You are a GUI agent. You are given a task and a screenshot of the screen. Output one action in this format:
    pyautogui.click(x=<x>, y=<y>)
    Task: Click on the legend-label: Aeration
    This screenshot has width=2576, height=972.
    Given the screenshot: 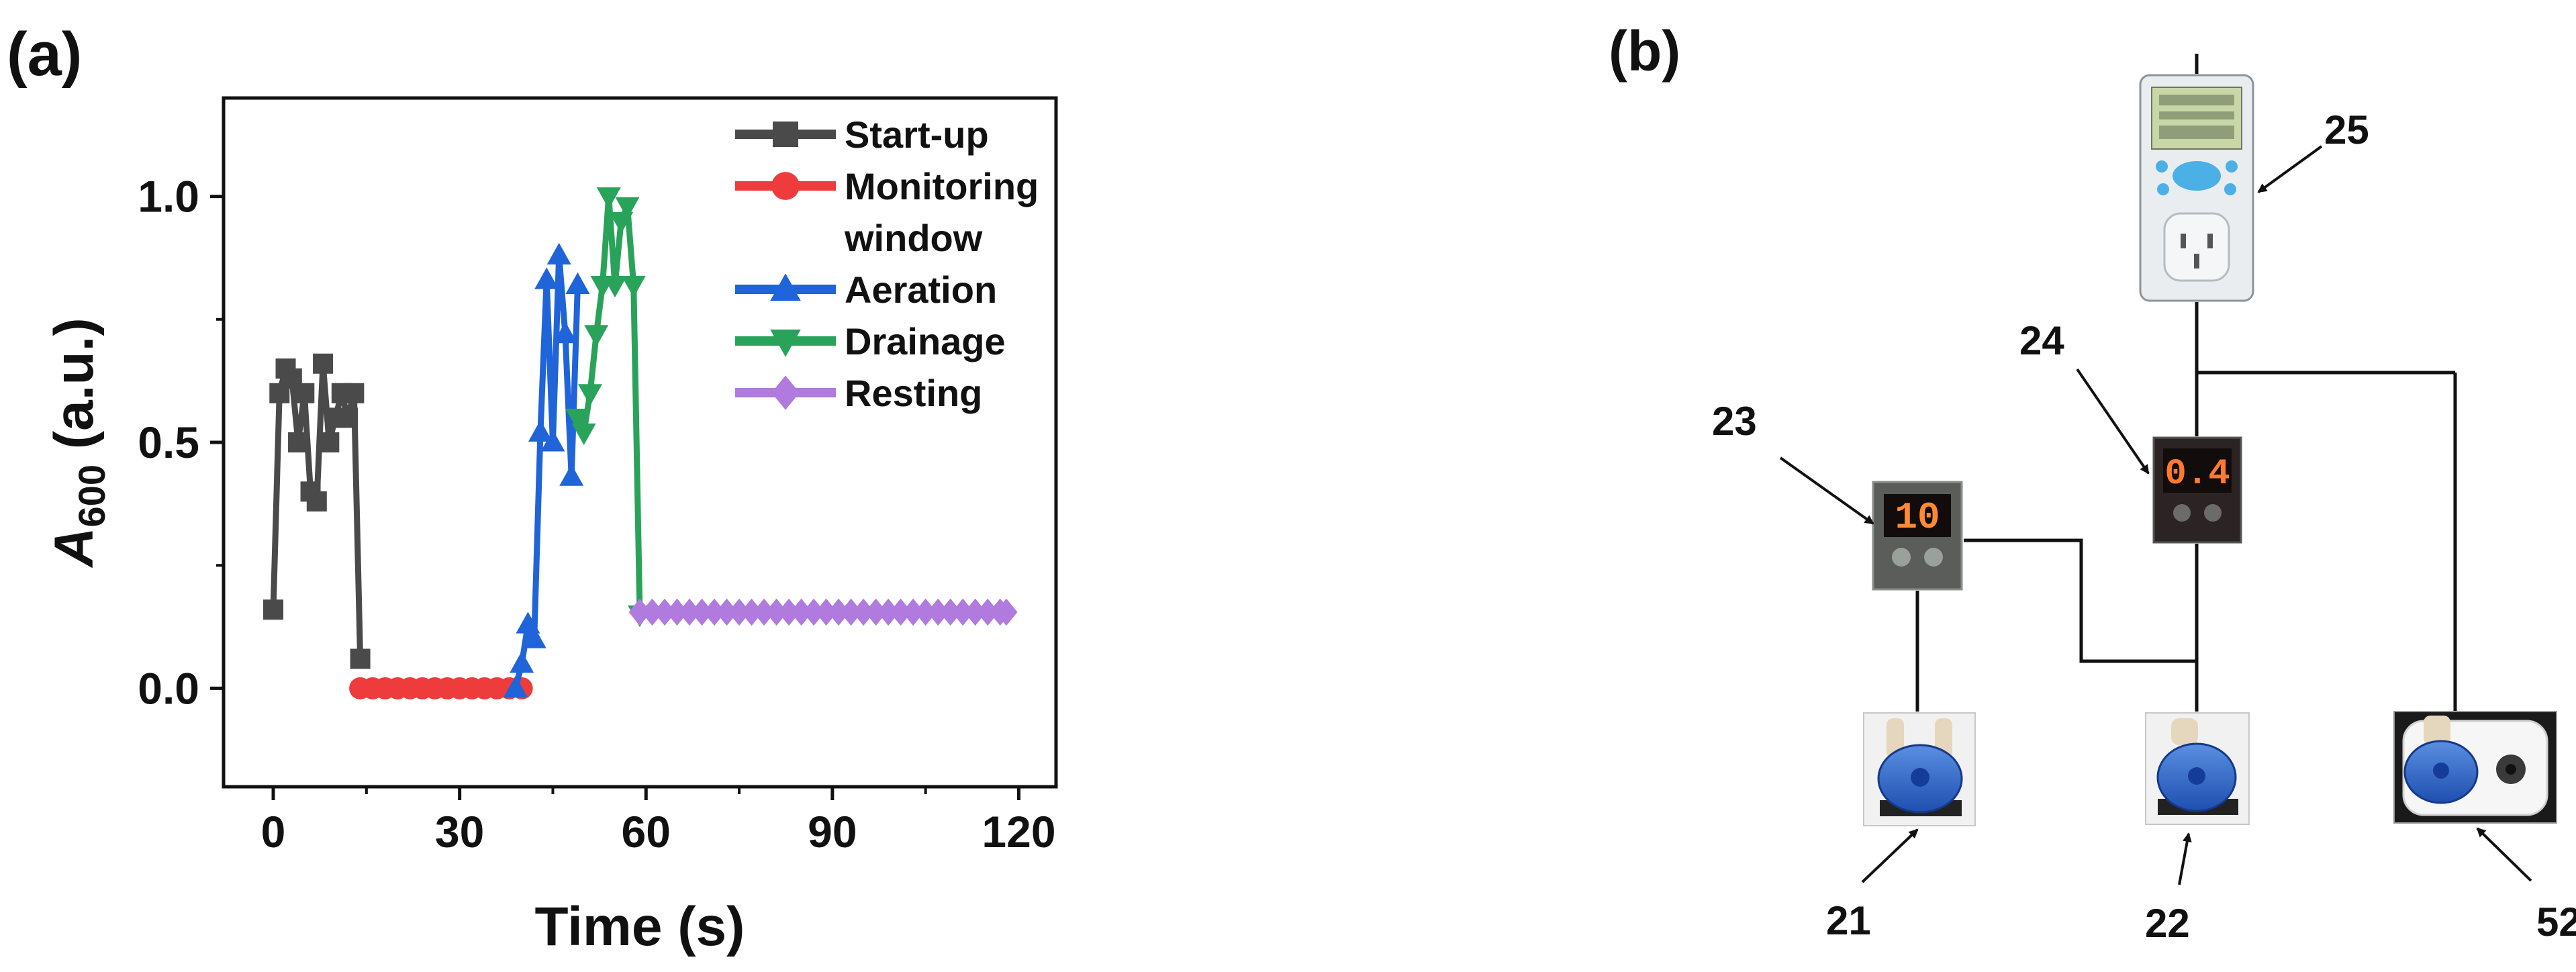 What is the action you would take?
    pyautogui.click(x=921, y=290)
    